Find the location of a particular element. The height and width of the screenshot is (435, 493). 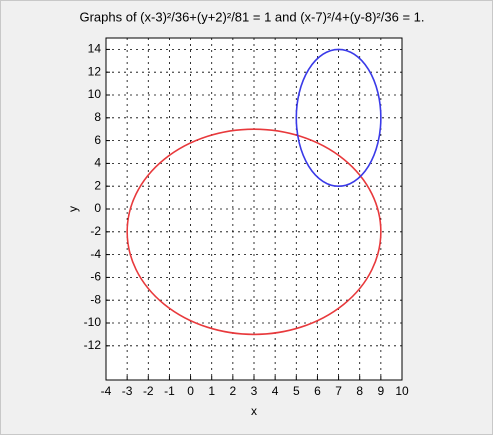

y-tick-label: 10 is located at coordinates (95, 94).